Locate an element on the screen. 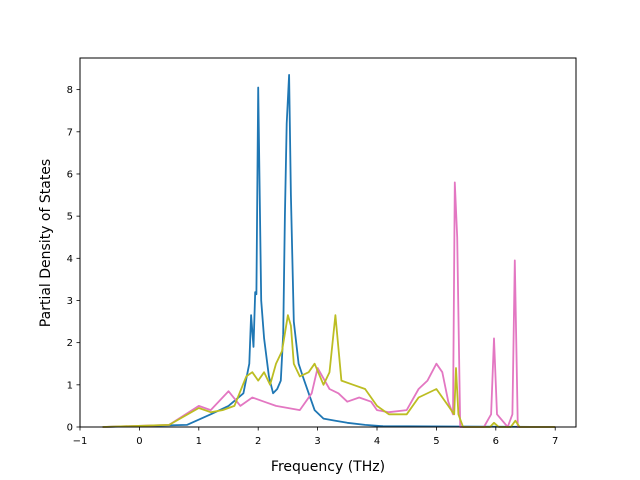 This screenshot has height=480, width=640. x-tick-label: 2 is located at coordinates (258, 441).